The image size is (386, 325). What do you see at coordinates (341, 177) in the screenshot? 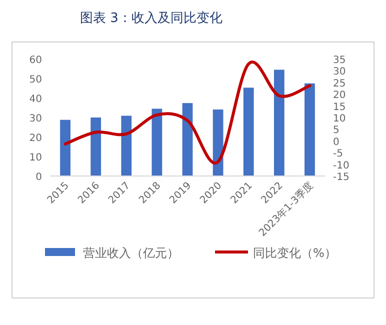
I see `y2-tick-label: -15` at bounding box center [341, 177].